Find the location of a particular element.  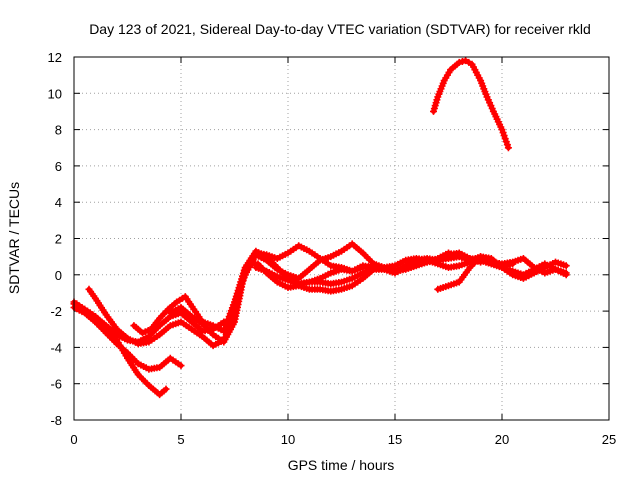

y-axis-label: SDTVAR / TECUs is located at coordinates (14, 238).